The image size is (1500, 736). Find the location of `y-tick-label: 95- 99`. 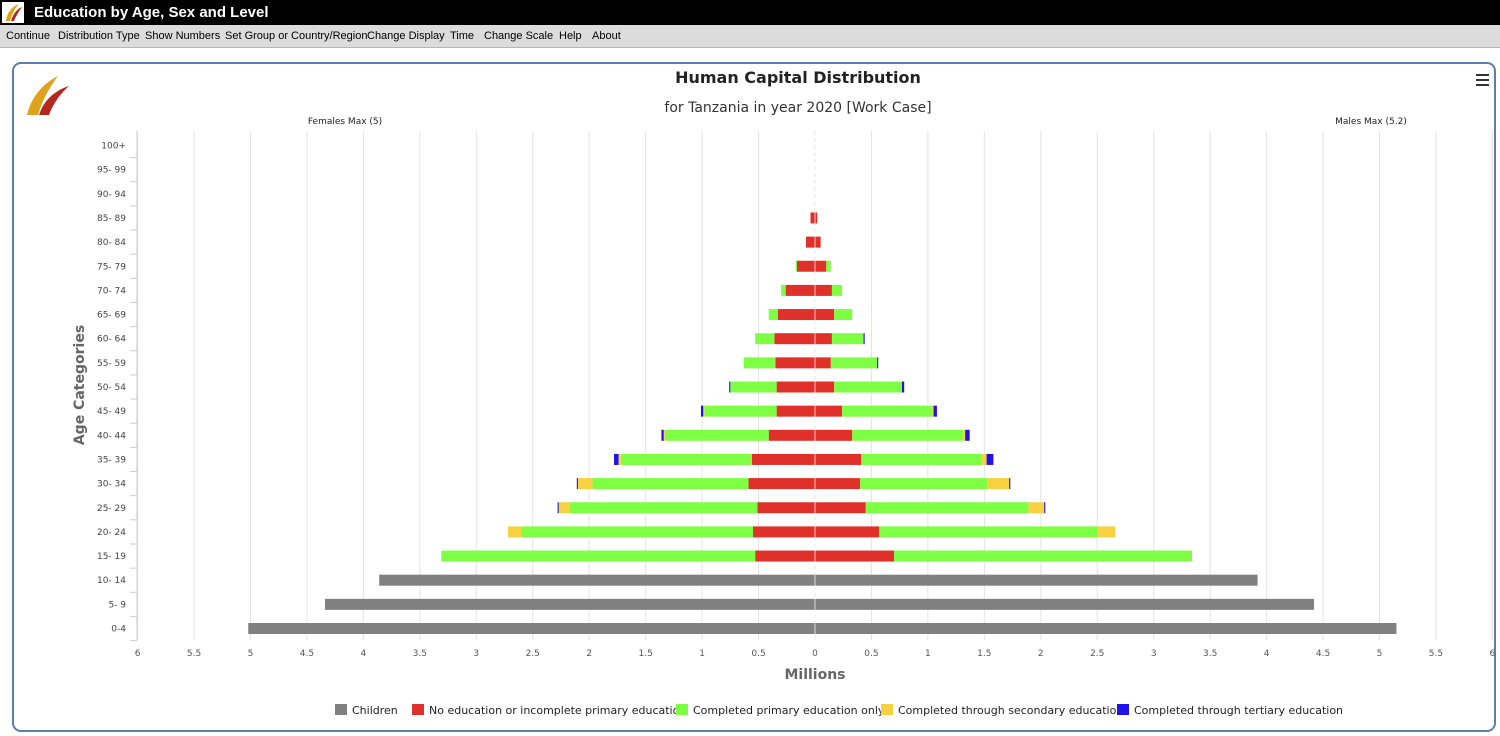

y-tick-label: 95- 99 is located at coordinates (111, 171).